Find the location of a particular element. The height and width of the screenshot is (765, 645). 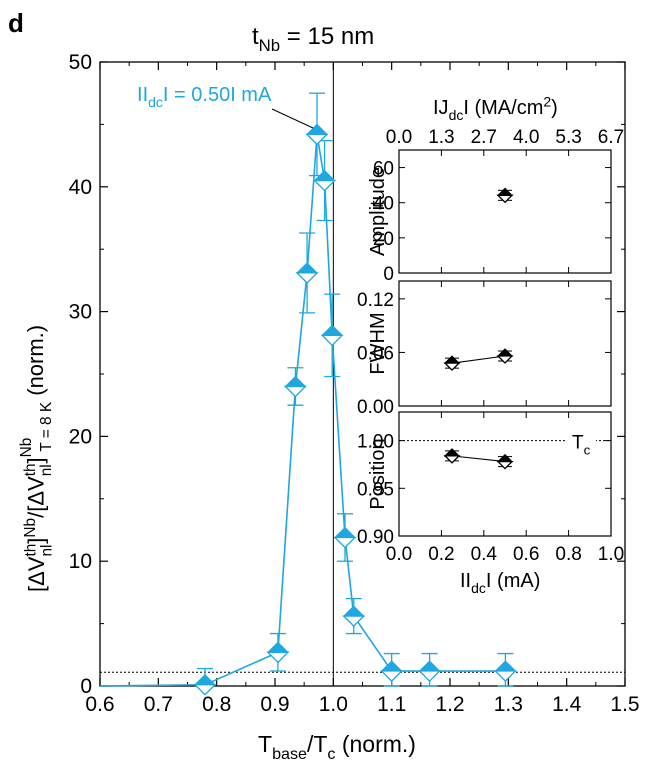

x-tick-label: 0.9 is located at coordinates (274, 704).